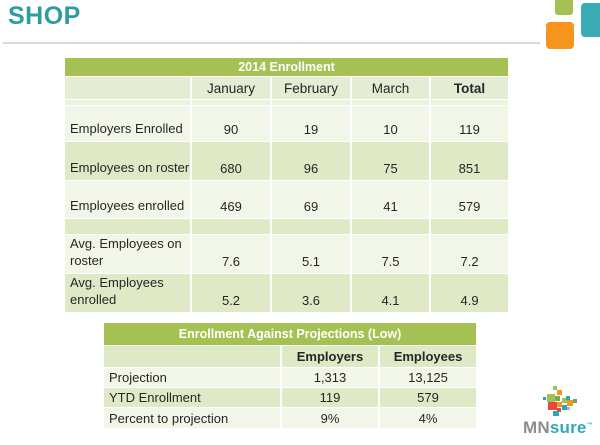  I want to click on logo-sure: sure, so click(568, 427).